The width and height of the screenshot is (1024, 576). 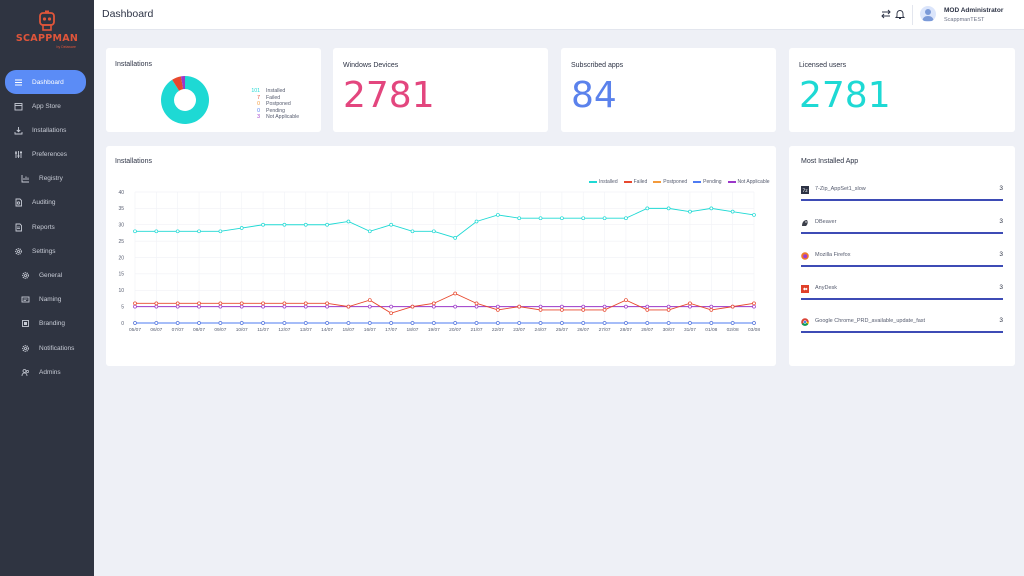 I want to click on donut-slice-installed, so click(x=185, y=100).